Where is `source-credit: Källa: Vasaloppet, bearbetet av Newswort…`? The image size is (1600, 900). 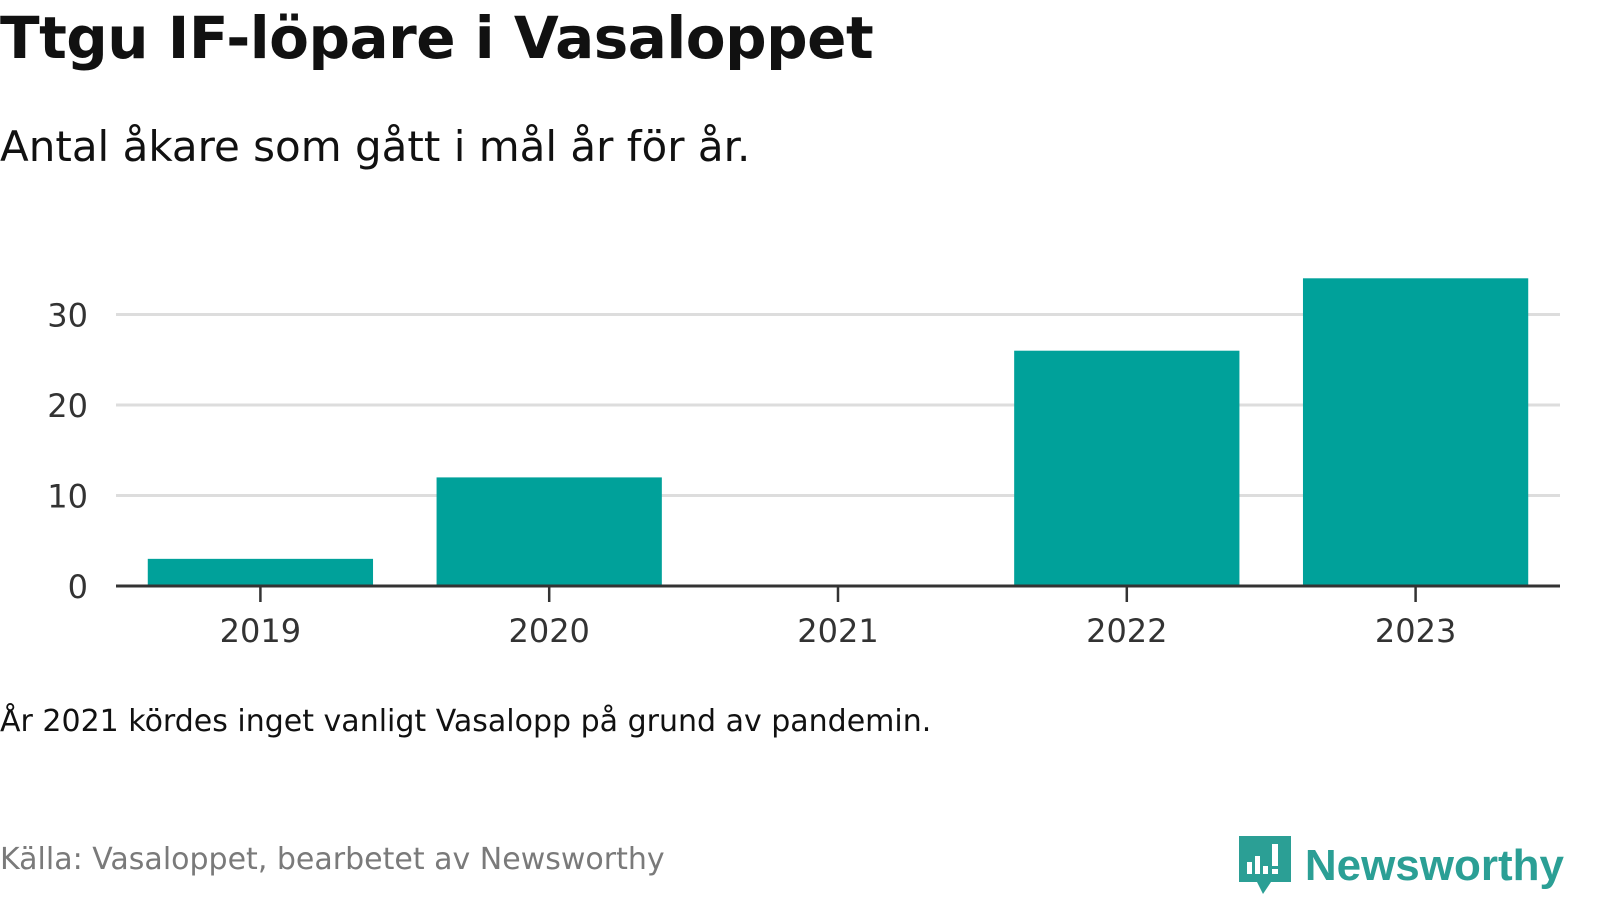
source-credit: Källa: Vasaloppet, bearbetet av Newswort… is located at coordinates (332, 859).